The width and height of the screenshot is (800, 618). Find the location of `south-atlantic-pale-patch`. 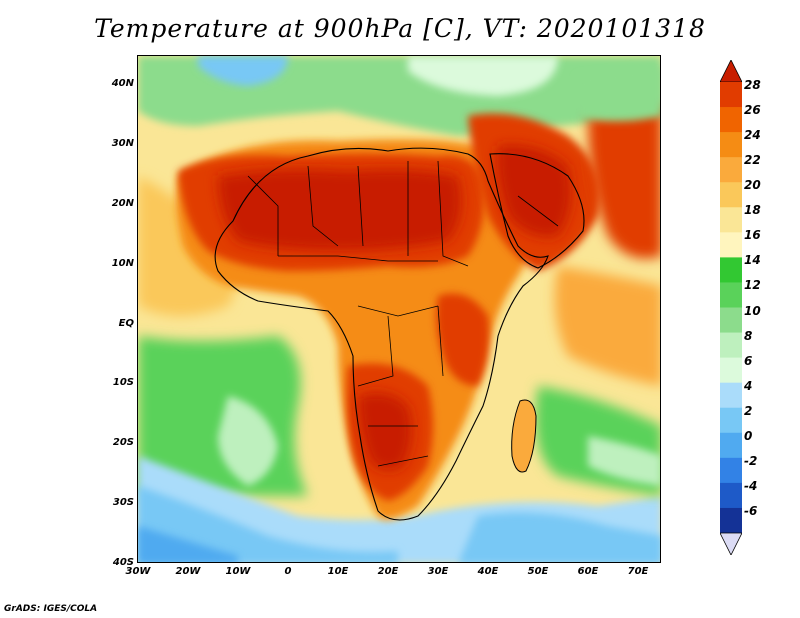

south-atlantic-pale-patch is located at coordinates (248, 441).